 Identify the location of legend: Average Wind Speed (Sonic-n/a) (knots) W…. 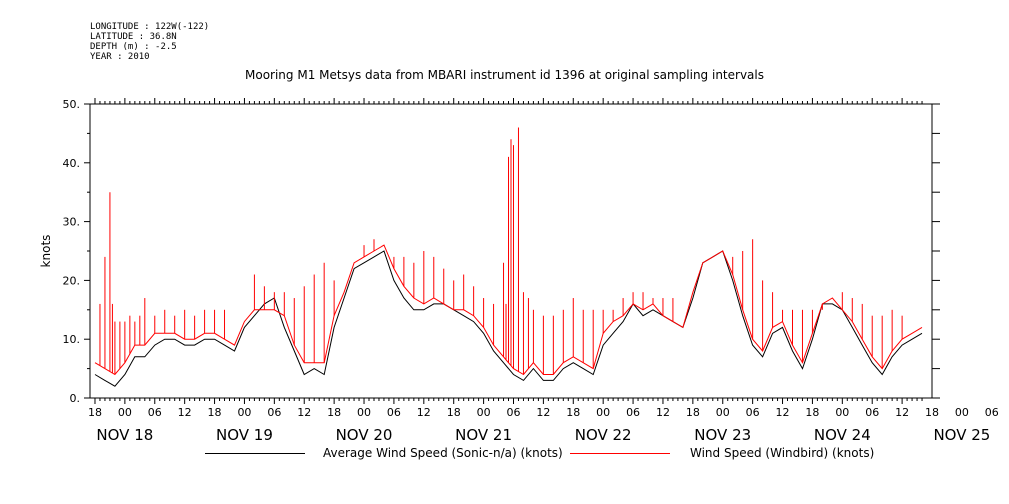
(504, 454).